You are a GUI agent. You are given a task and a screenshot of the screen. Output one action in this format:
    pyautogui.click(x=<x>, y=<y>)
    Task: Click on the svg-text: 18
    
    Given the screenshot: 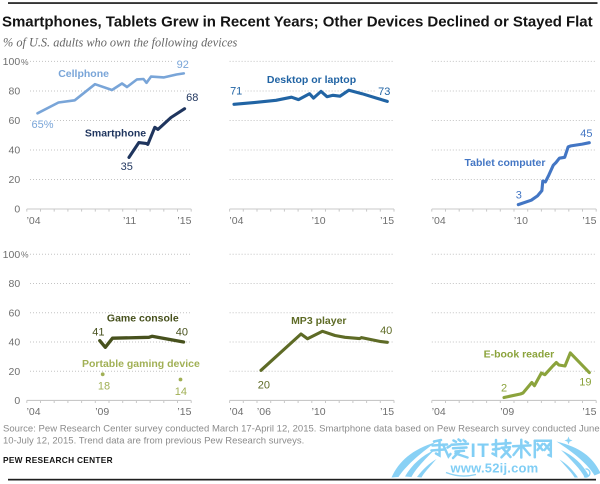 What is the action you would take?
    pyautogui.click(x=104, y=386)
    